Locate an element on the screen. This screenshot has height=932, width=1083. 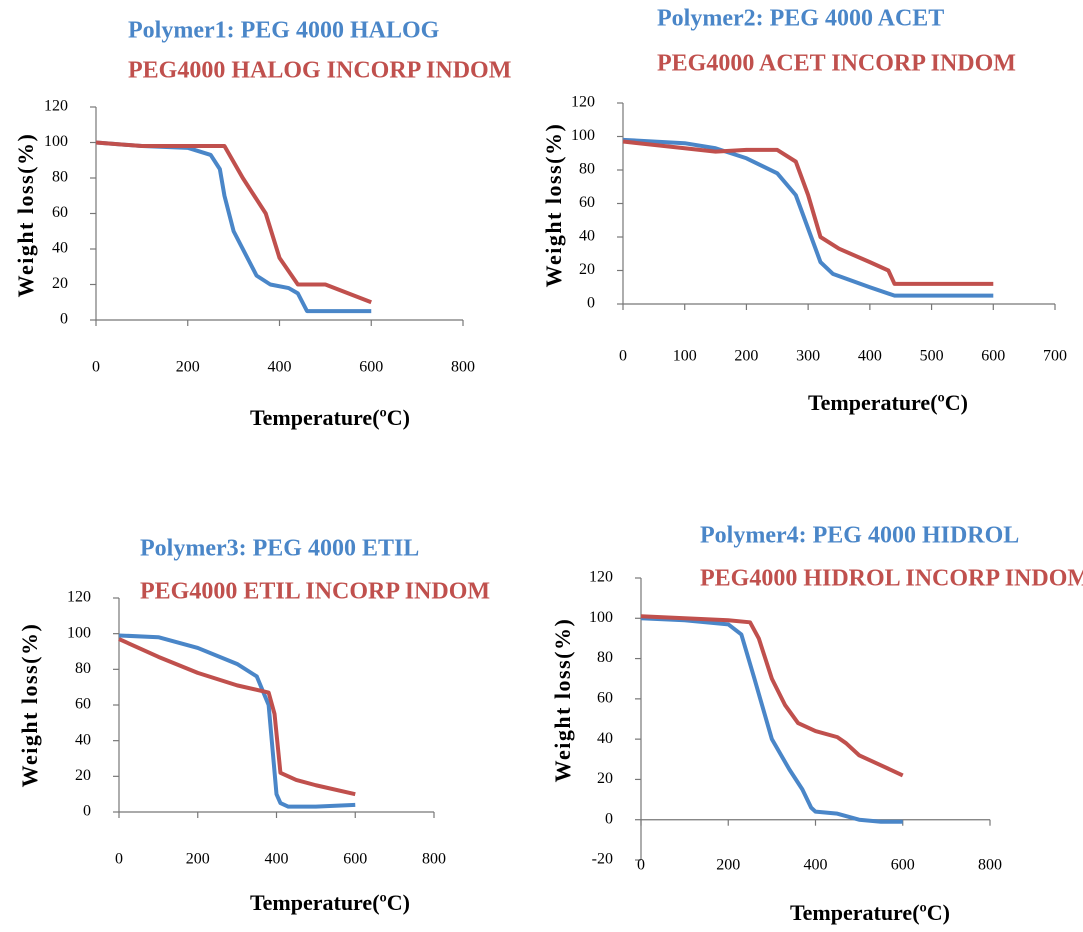
legend-entry: PEG4000 ETIL INCORP INDOM is located at coordinates (315, 592).